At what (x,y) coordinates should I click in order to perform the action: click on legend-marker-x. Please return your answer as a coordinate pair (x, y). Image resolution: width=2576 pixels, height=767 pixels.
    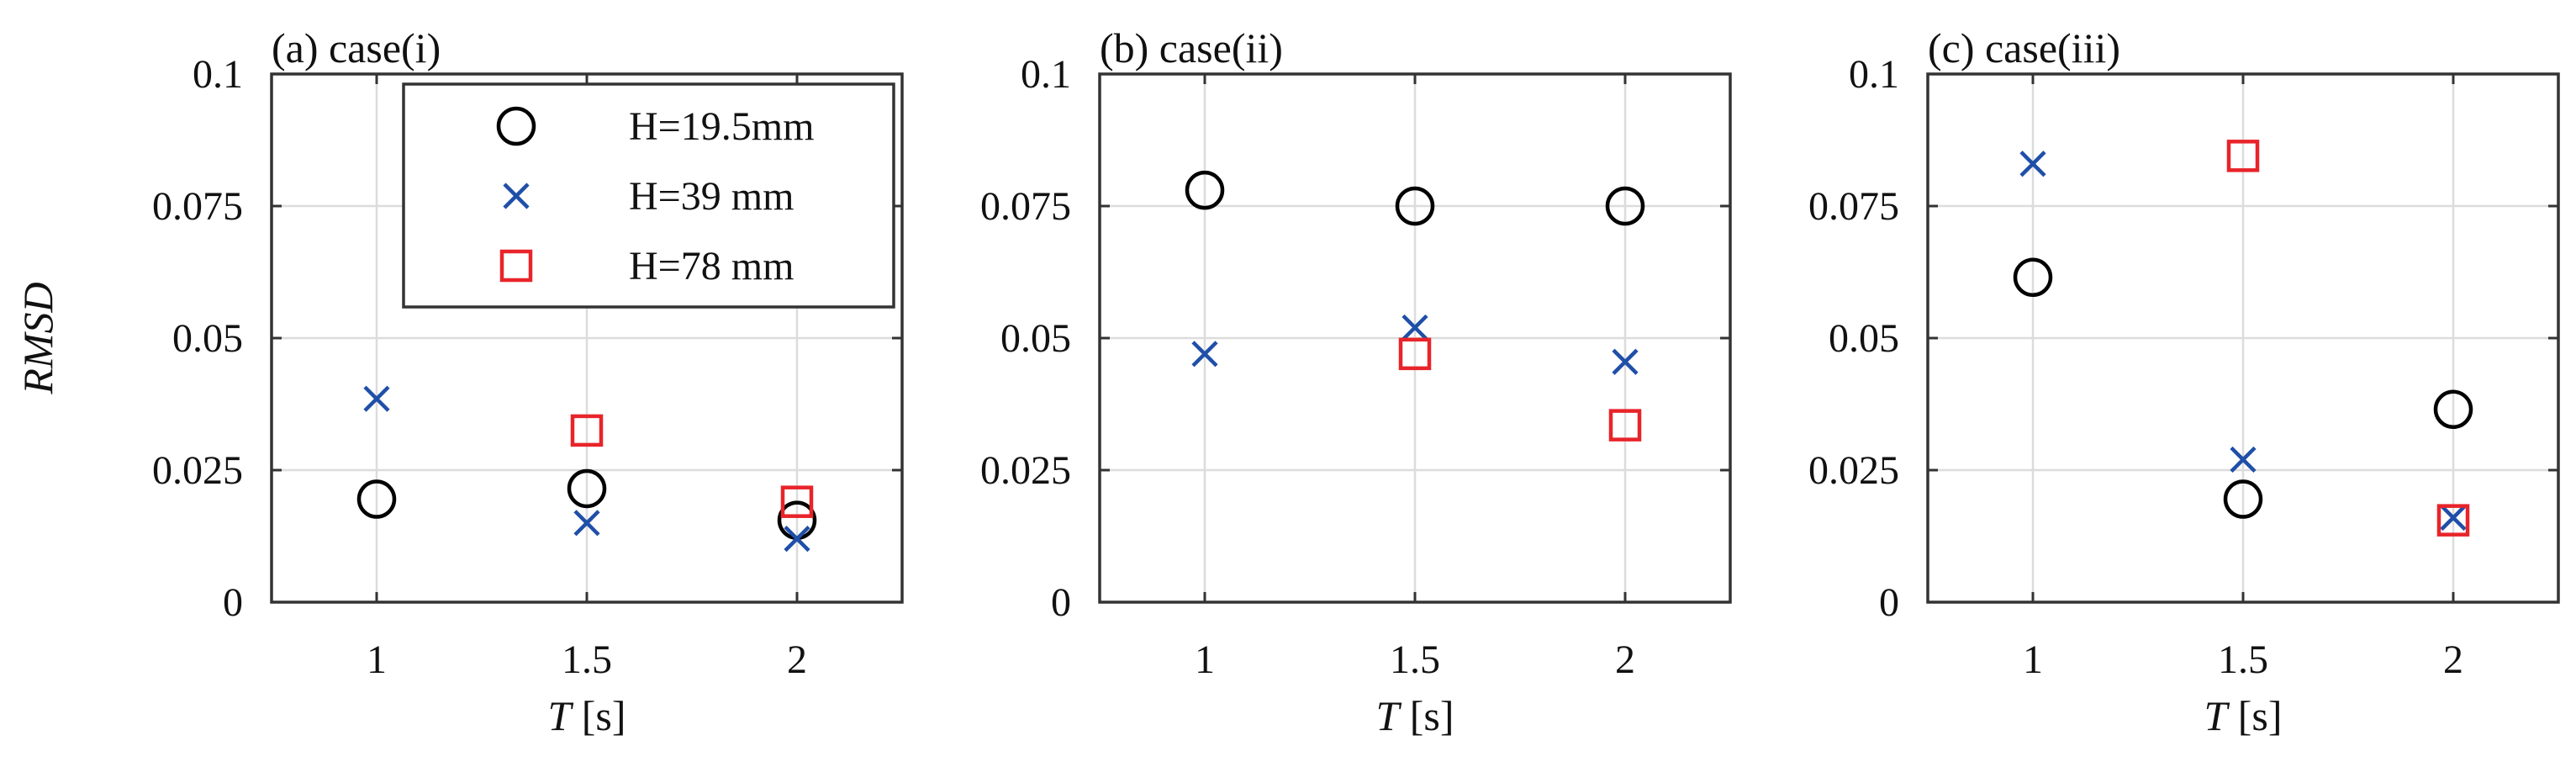
    Looking at the image, I should click on (516, 195).